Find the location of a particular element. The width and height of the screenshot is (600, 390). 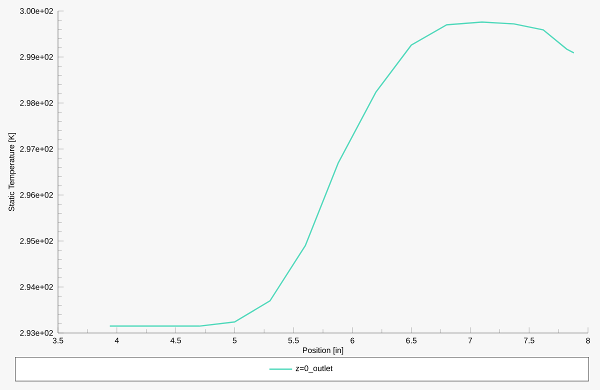

y-tick-label: 2.99e+02 is located at coordinates (36, 57).